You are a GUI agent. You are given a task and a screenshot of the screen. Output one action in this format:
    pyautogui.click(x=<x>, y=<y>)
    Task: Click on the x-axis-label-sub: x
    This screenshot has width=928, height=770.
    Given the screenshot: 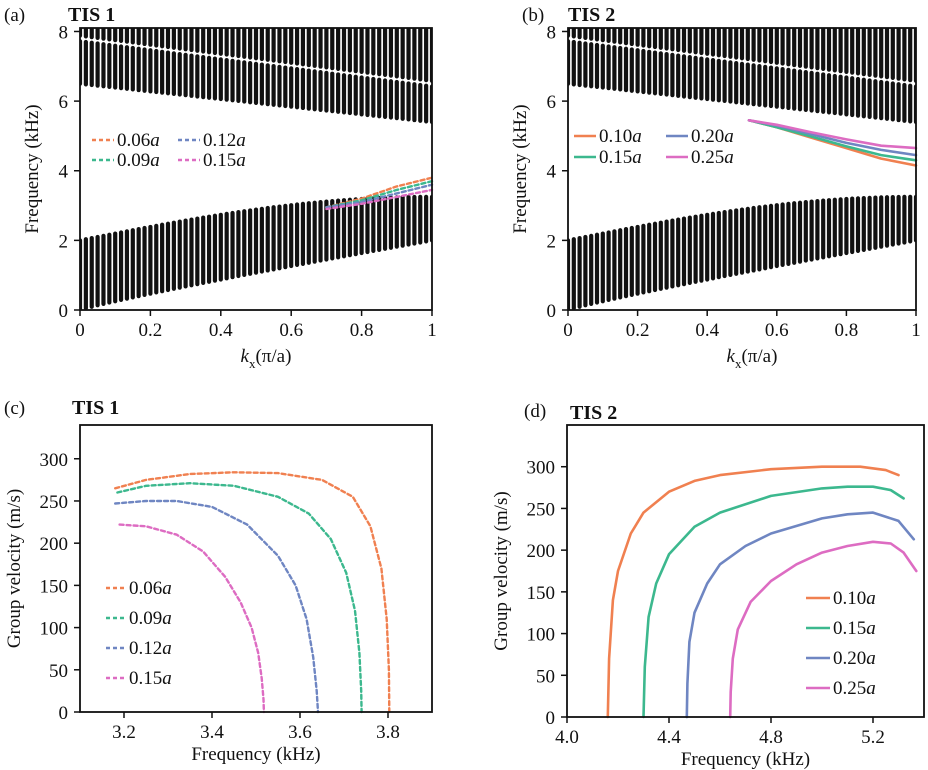 What is the action you would take?
    pyautogui.click(x=252, y=363)
    